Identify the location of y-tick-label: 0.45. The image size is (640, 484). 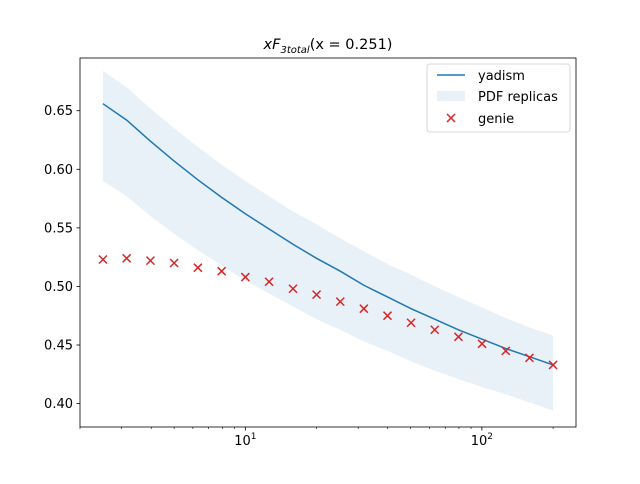
(58, 346).